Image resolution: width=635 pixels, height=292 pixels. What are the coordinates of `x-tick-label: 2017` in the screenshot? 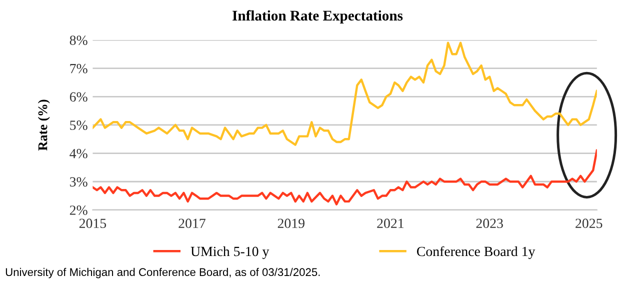 It's located at (192, 223).